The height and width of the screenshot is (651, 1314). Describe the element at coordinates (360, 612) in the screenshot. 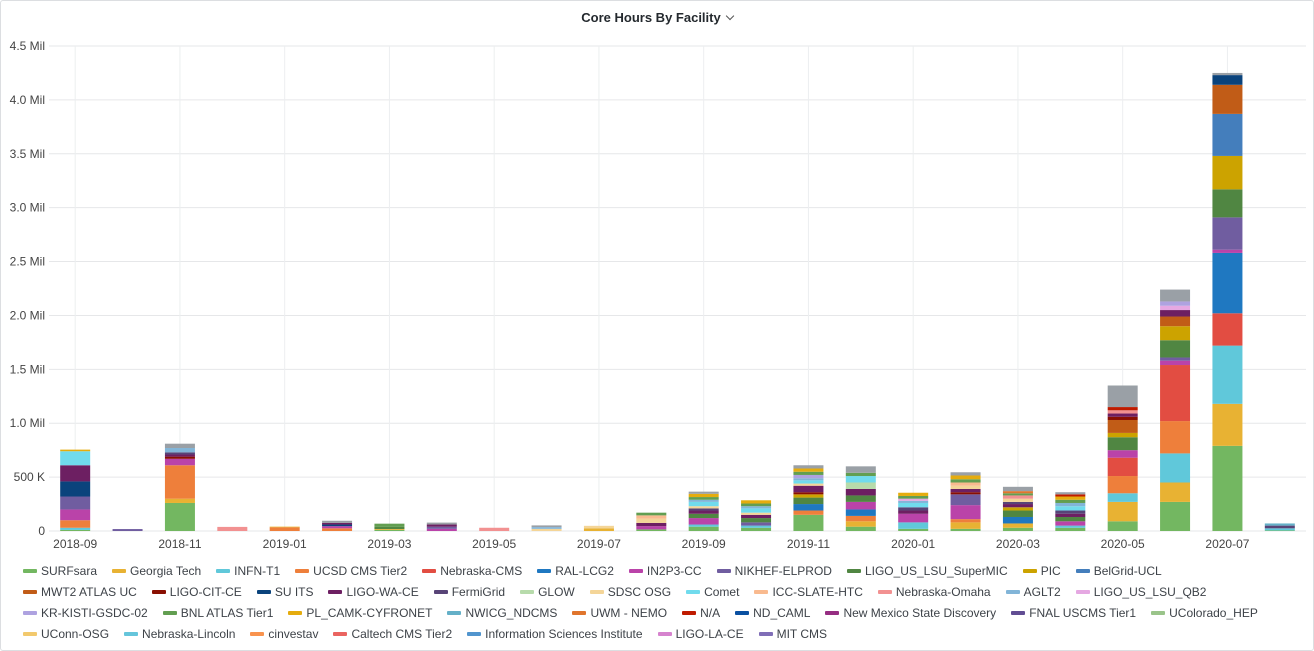

I see `legend-item: PL_CAMK-CYFRONET` at that location.